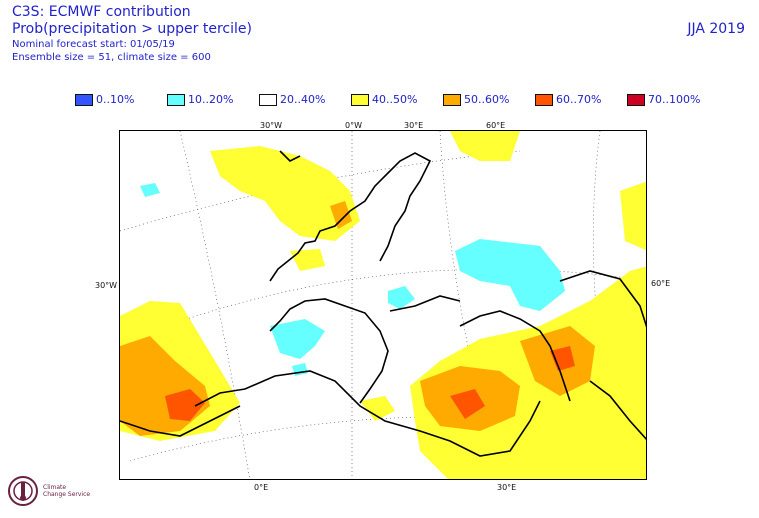 Image resolution: width=759 pixels, height=518 pixels. What do you see at coordinates (353, 125) in the screenshot?
I see `lon-label-top: 0°W` at bounding box center [353, 125].